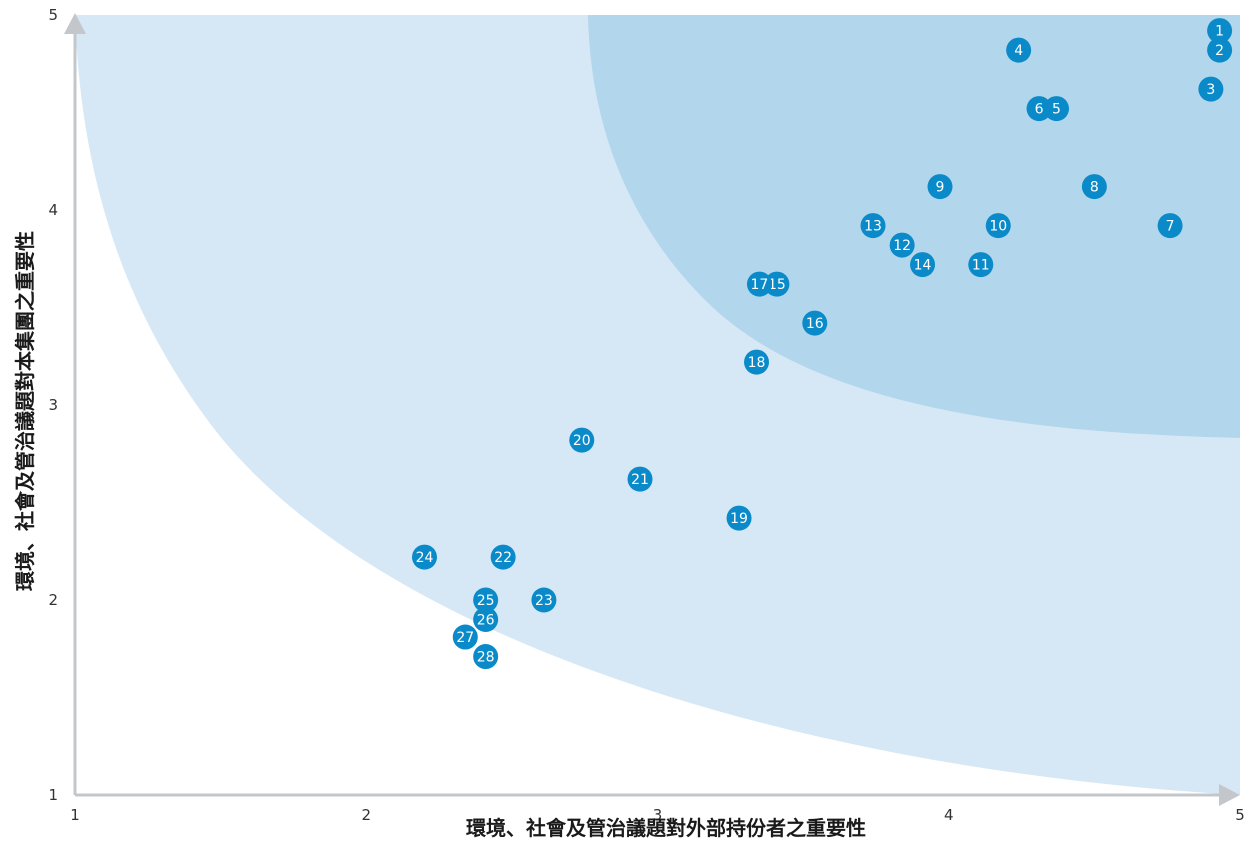 The image size is (1255, 863). I want to click on y-tick-label: 4, so click(53, 210).